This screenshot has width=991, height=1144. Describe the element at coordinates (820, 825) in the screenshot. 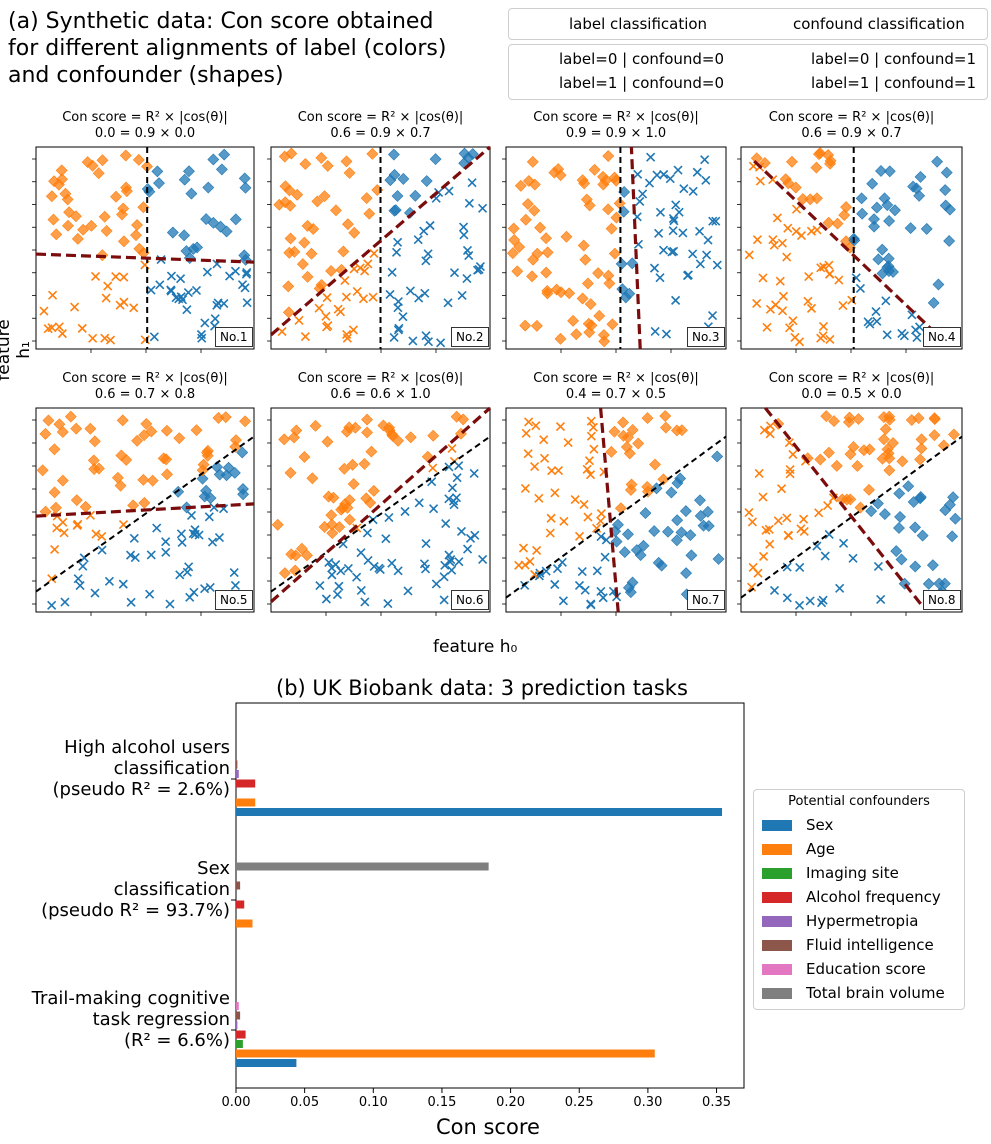

I see `legend-label: Sex` at that location.